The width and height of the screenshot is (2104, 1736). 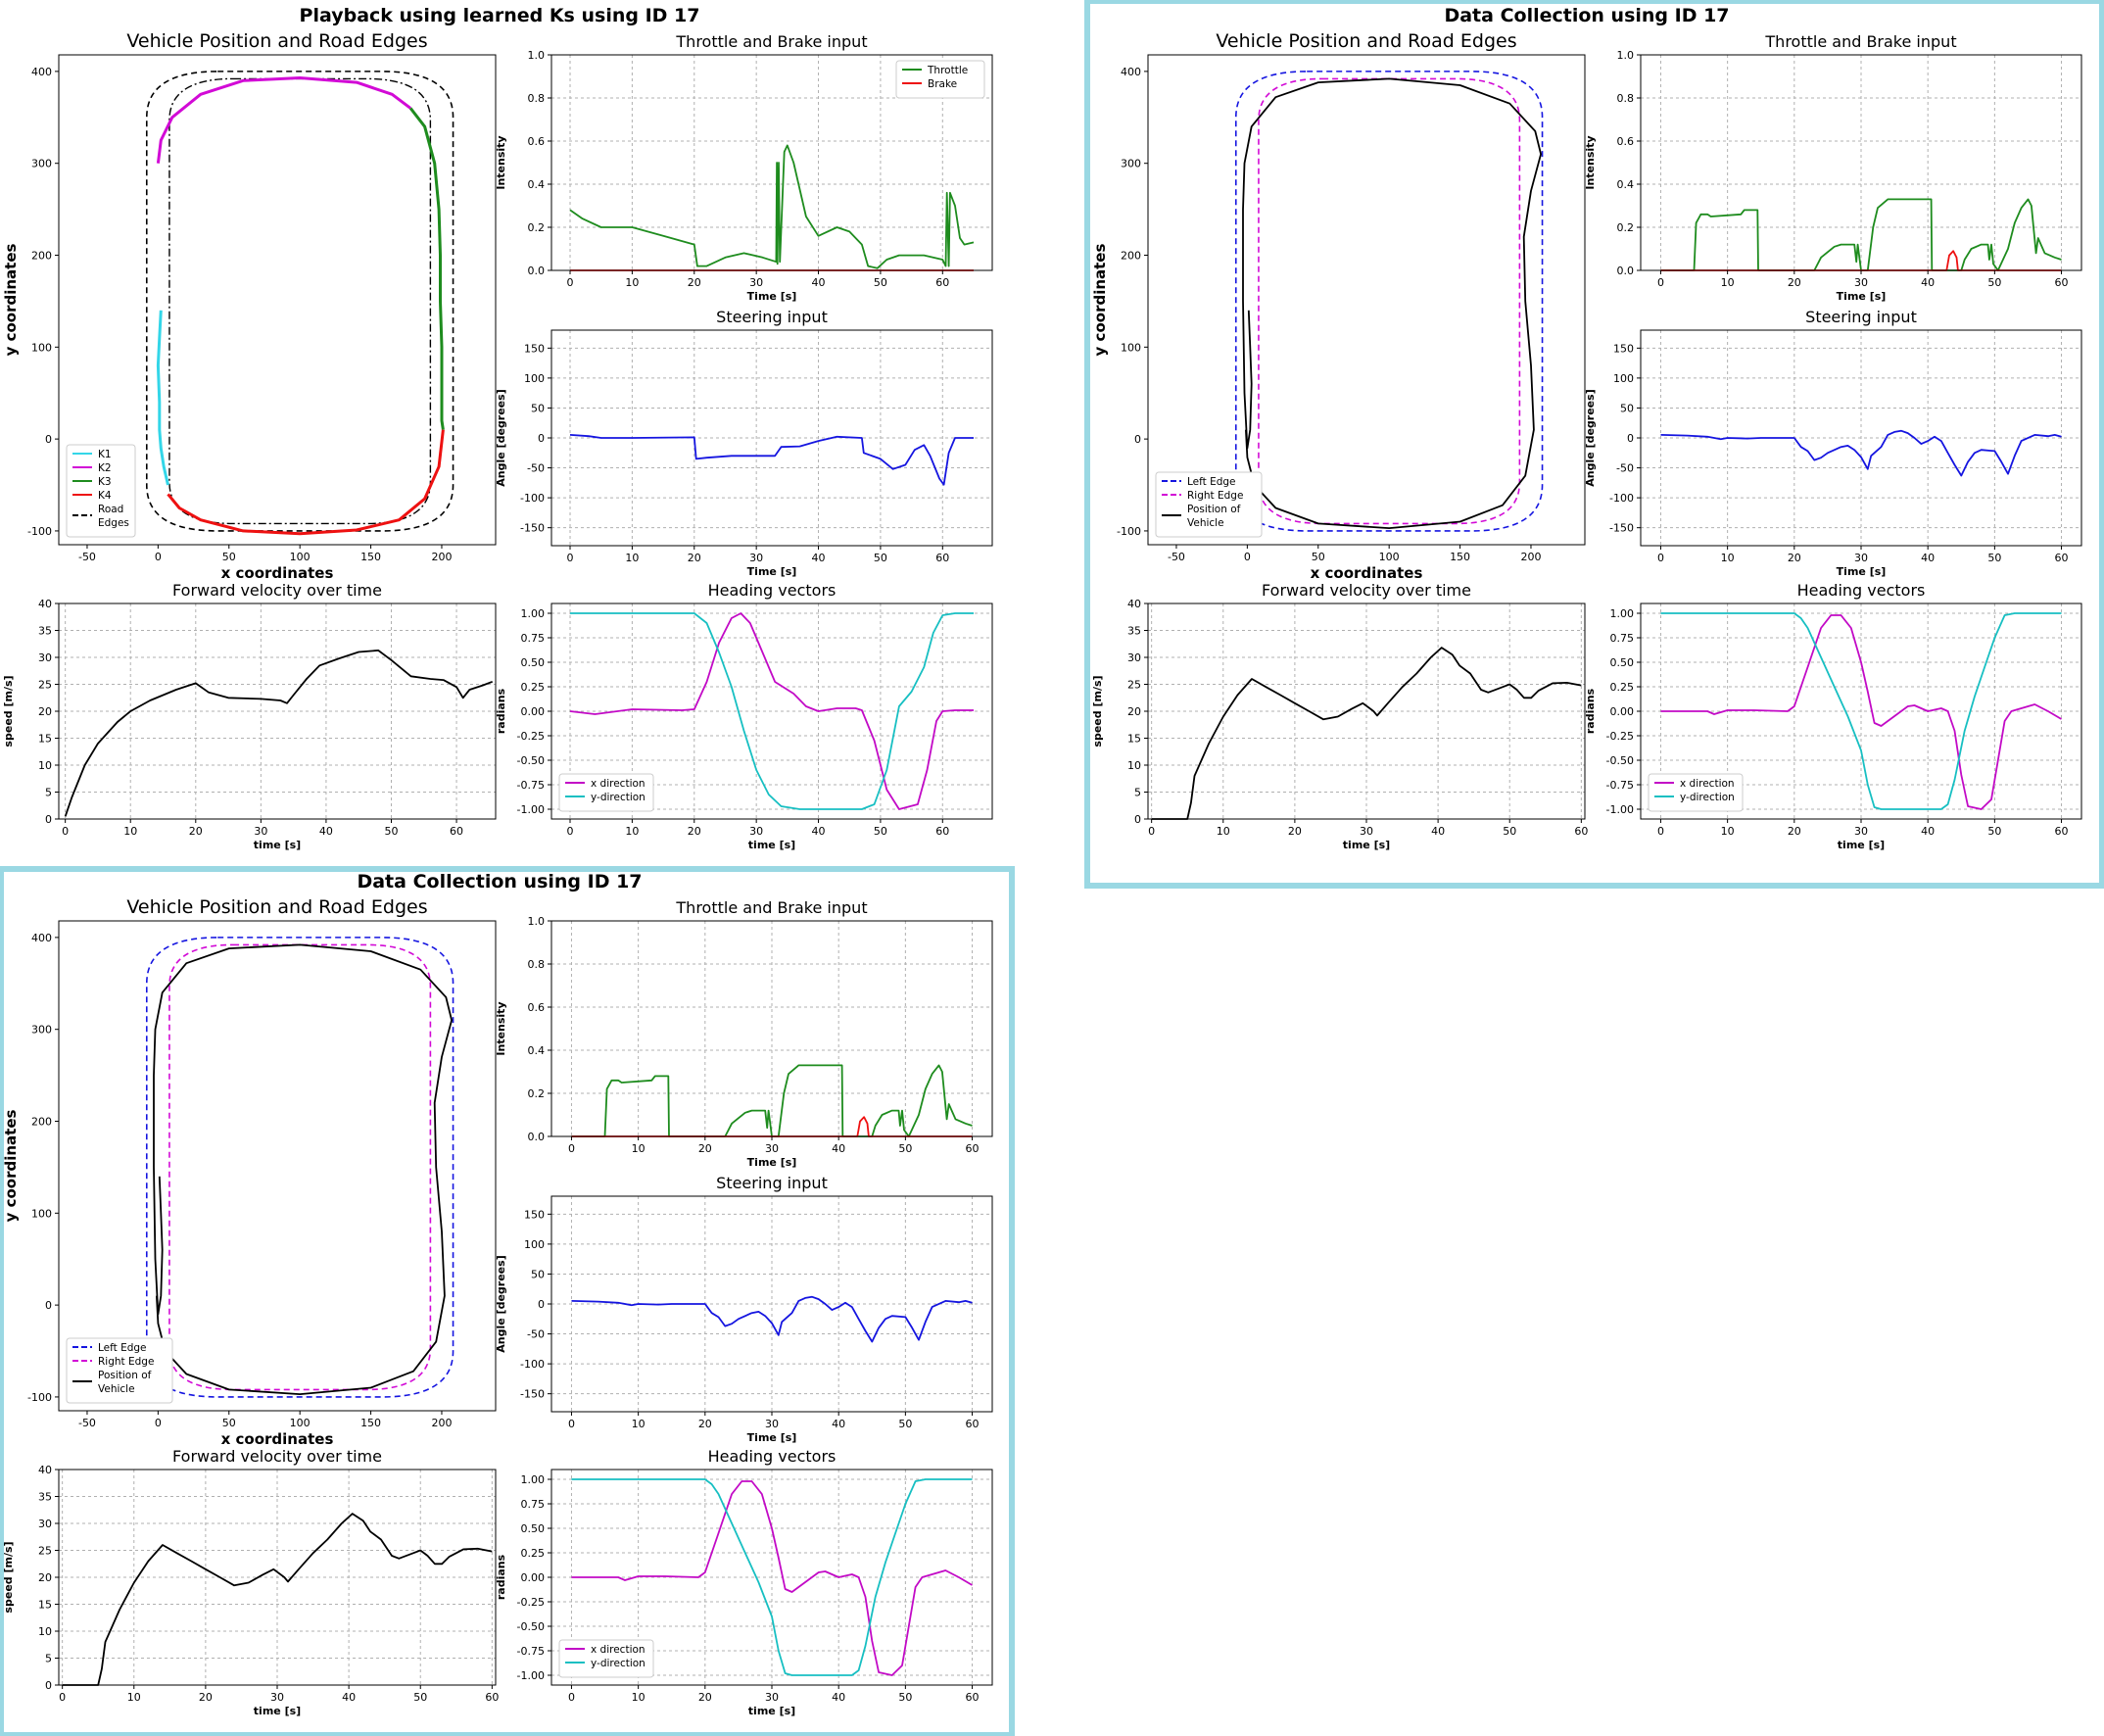 What do you see at coordinates (537, 142) in the screenshot?
I see `y-tick-label: 0.6` at bounding box center [537, 142].